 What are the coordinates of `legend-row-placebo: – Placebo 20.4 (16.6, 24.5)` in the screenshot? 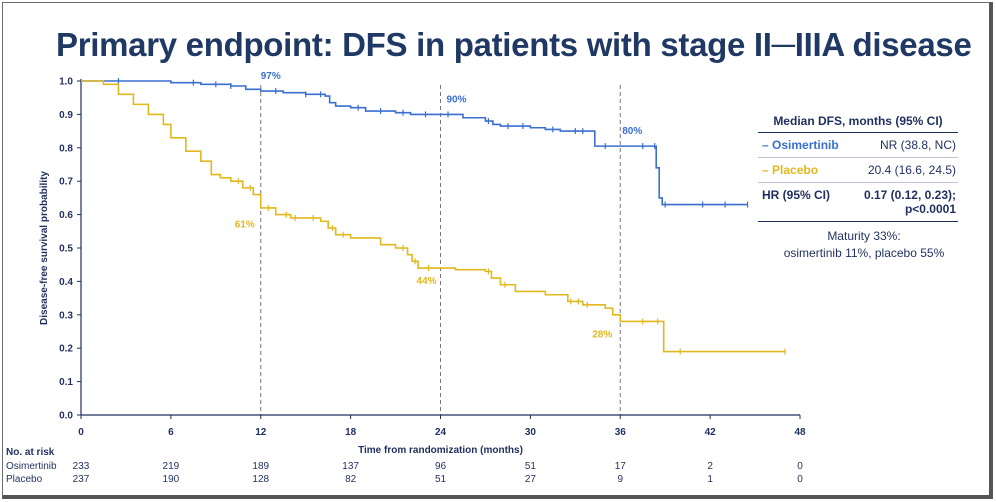 It's located at (858, 170).